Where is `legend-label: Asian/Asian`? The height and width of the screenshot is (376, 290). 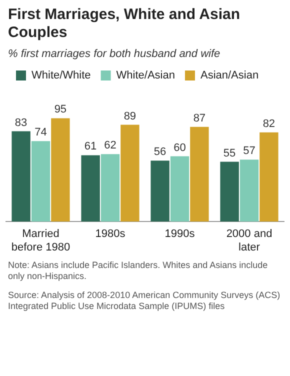 legend-label: Asian/Asian is located at coordinates (229, 76).